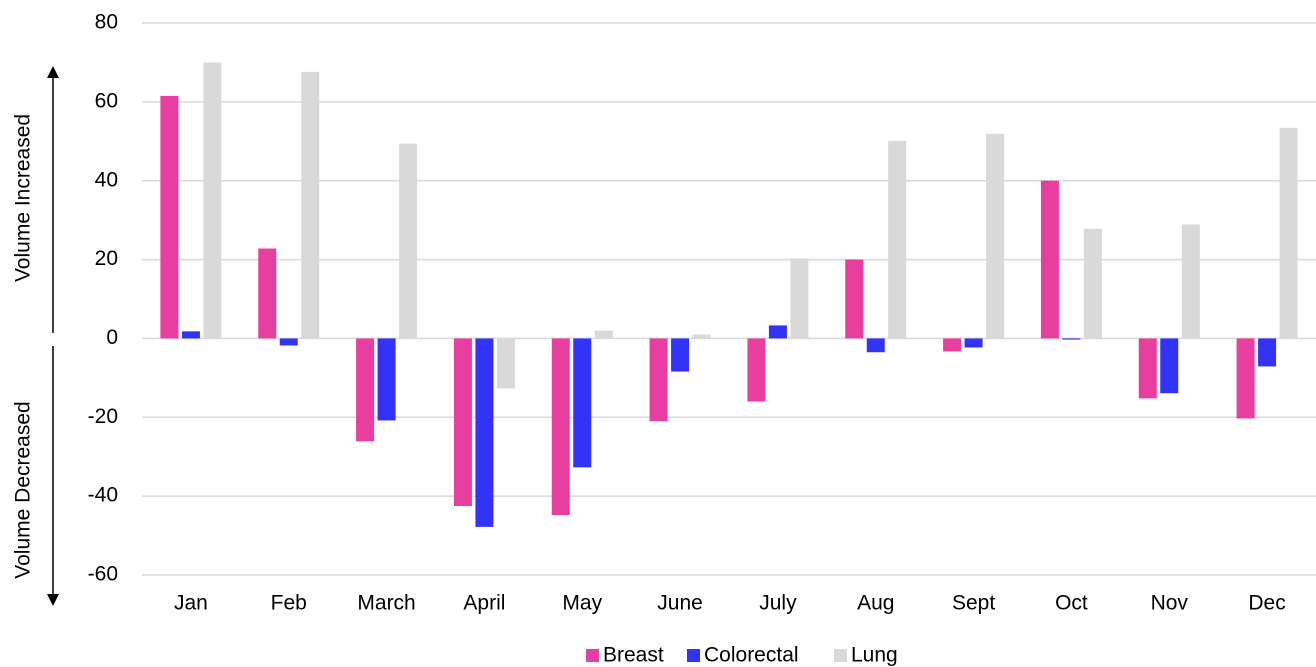 The height and width of the screenshot is (667, 1316). Describe the element at coordinates (106, 22) in the screenshot. I see `y-tick-label: 80` at that location.